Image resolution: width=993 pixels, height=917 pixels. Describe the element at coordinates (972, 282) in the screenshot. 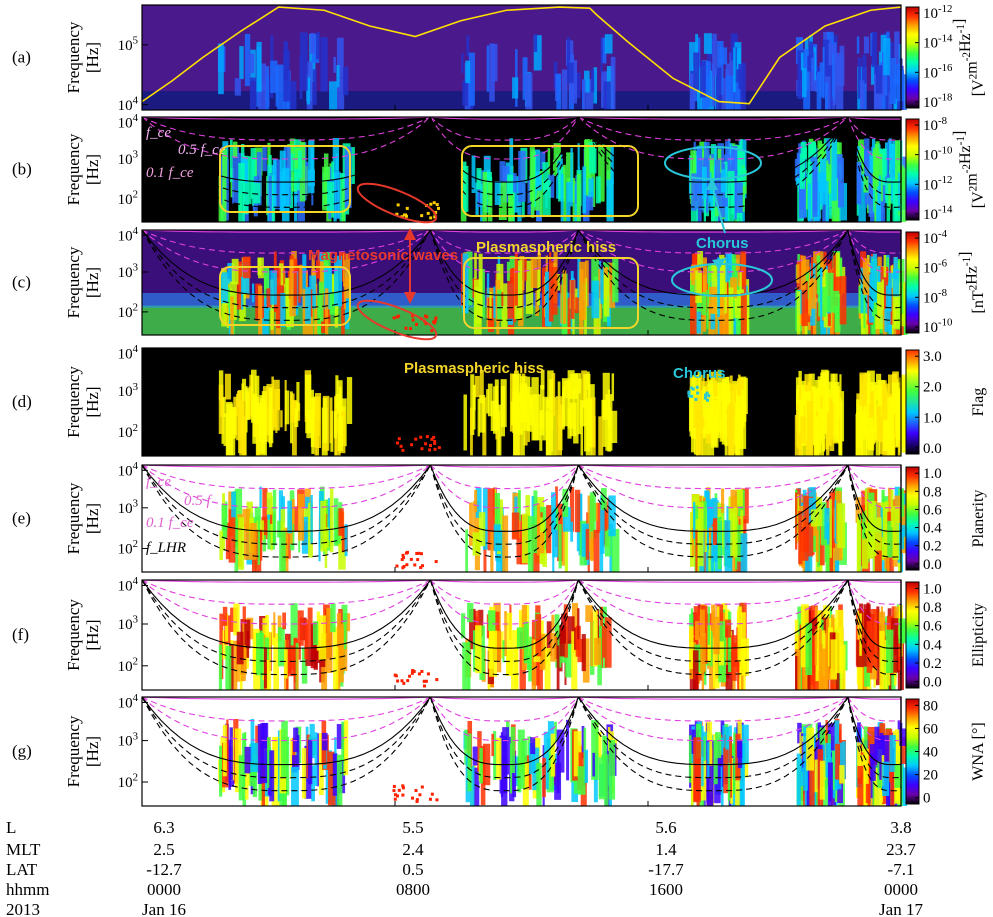

I see `colorbar-title: [nT2Hz-1]` at that location.